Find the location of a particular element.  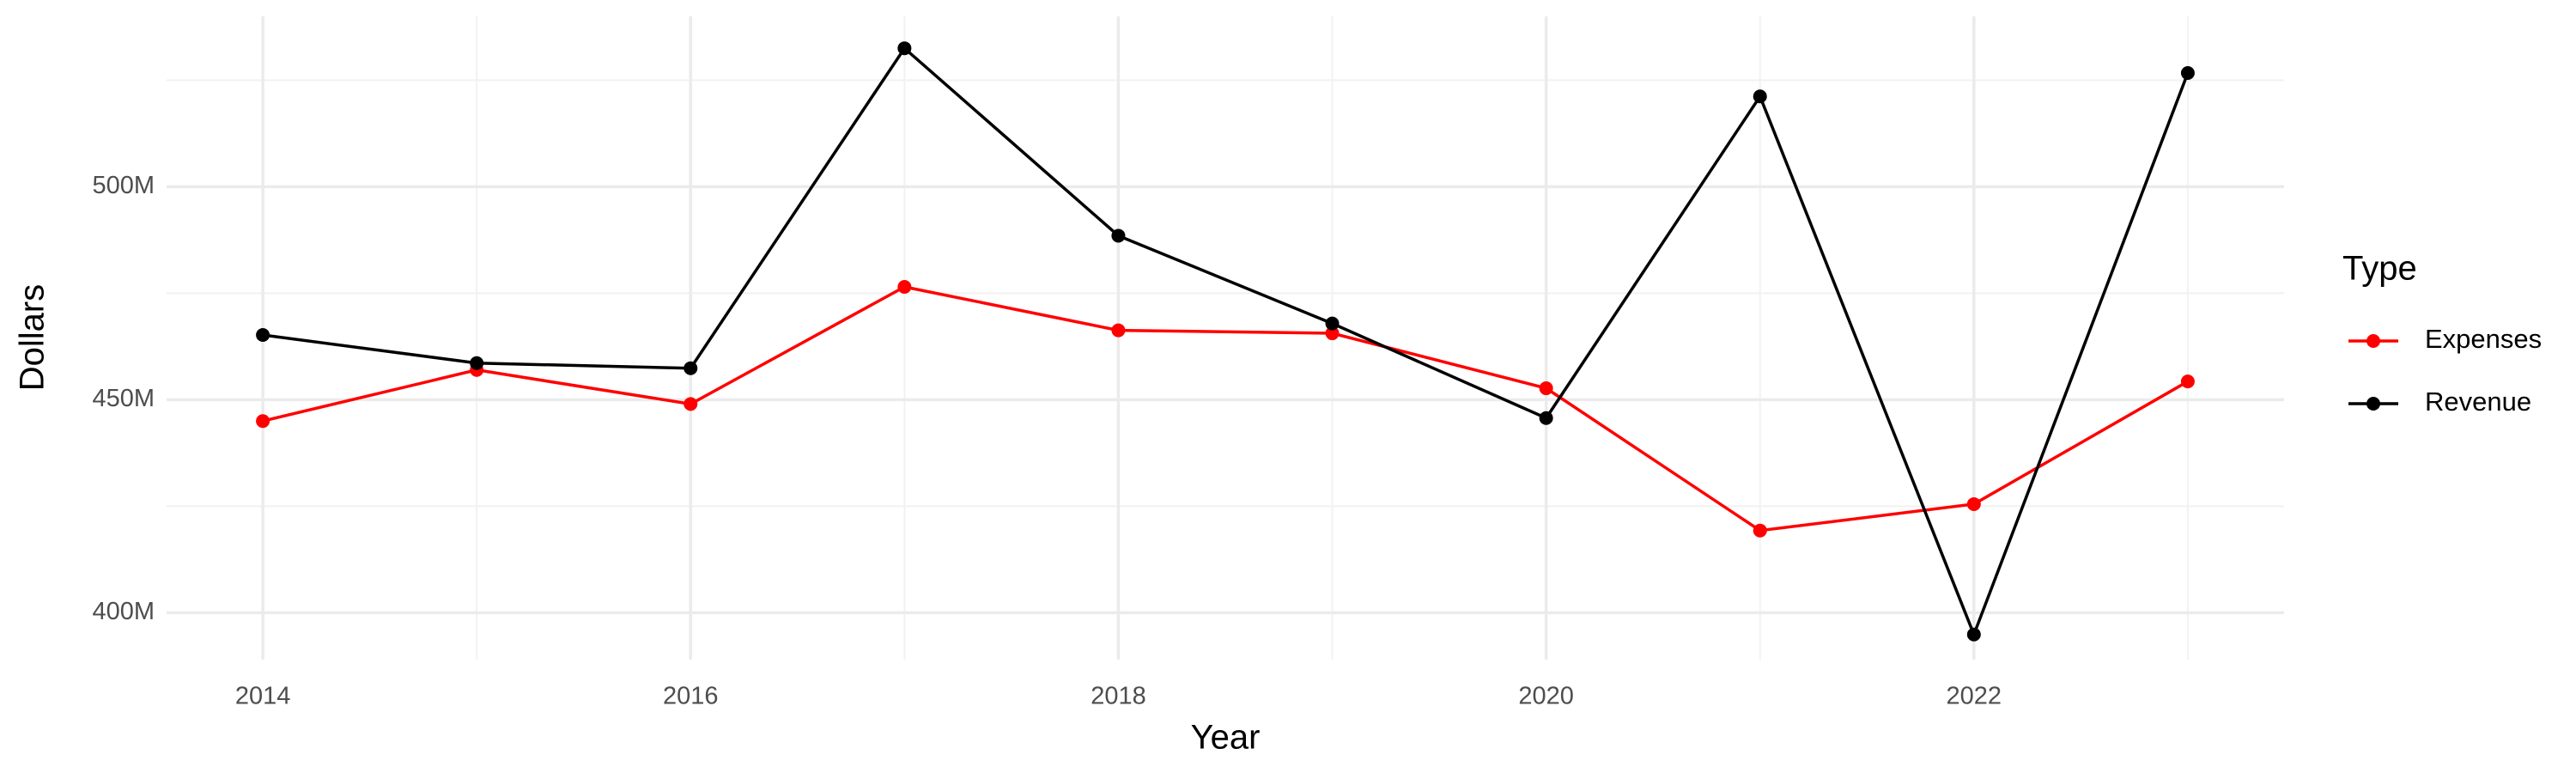

y-axis-title: Dollars is located at coordinates (33, 337).